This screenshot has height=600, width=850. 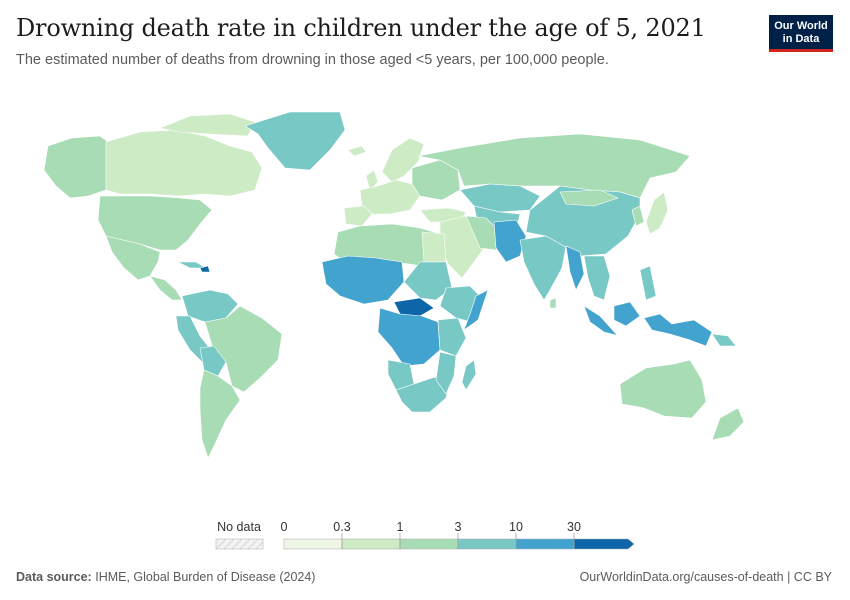 What do you see at coordinates (476, 310) in the screenshot?
I see `region-somalia` at bounding box center [476, 310].